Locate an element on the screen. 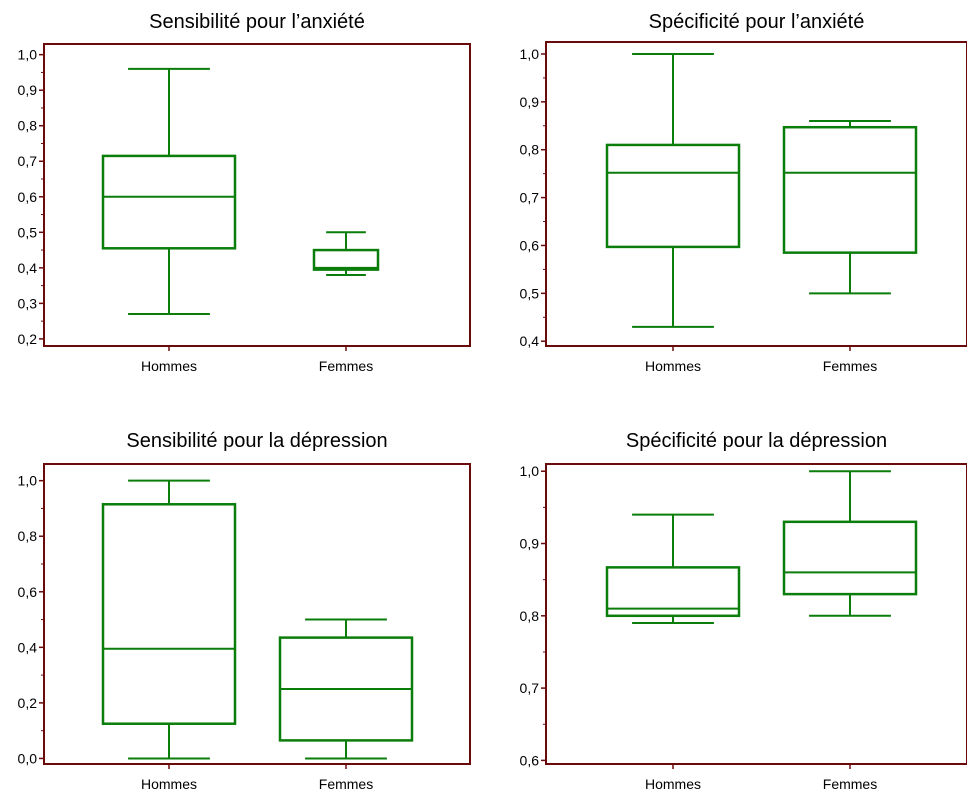 Image resolution: width=967 pixels, height=790 pixels. chart-title: Spécificité pour la dépression is located at coordinates (756, 441).